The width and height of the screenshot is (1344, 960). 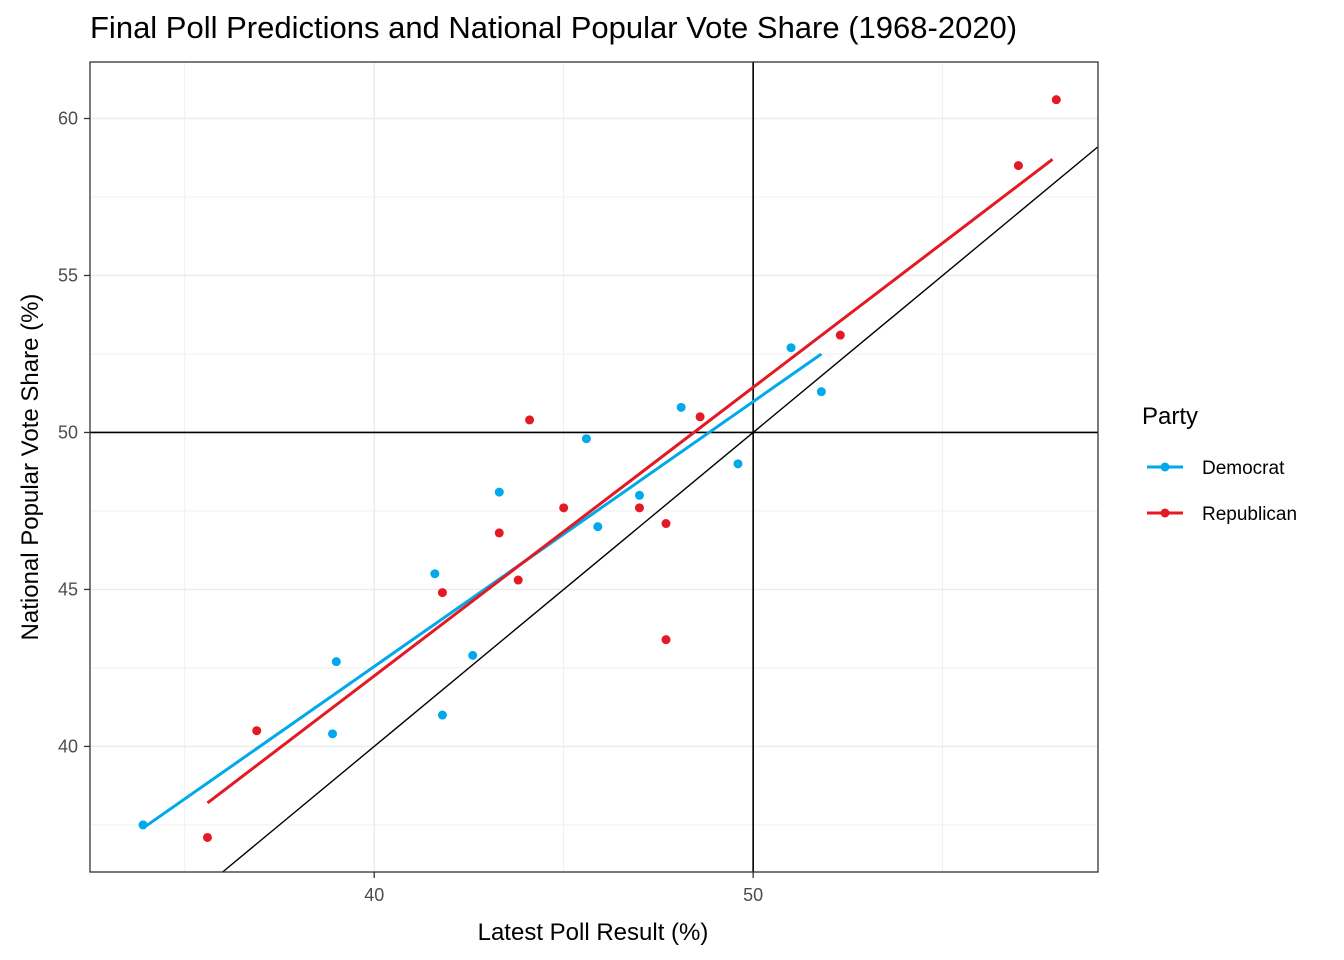 I want to click on x-tick-label: 40, so click(x=374, y=895).